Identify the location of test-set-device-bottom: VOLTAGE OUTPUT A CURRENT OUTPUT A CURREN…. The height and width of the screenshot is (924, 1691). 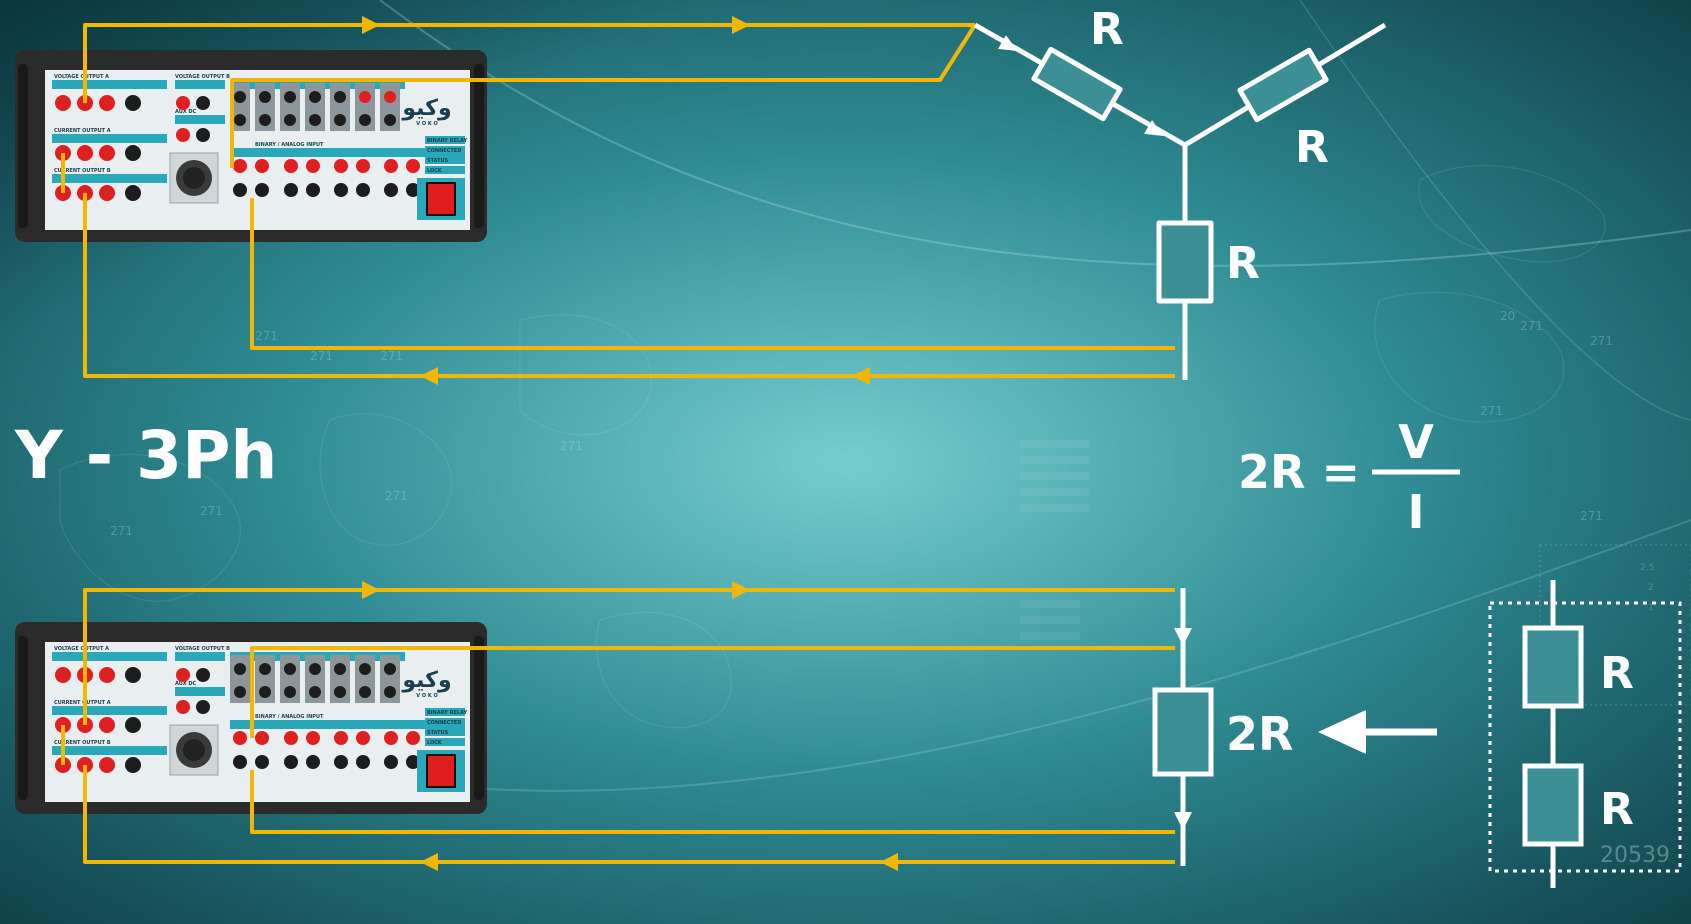
(251, 718).